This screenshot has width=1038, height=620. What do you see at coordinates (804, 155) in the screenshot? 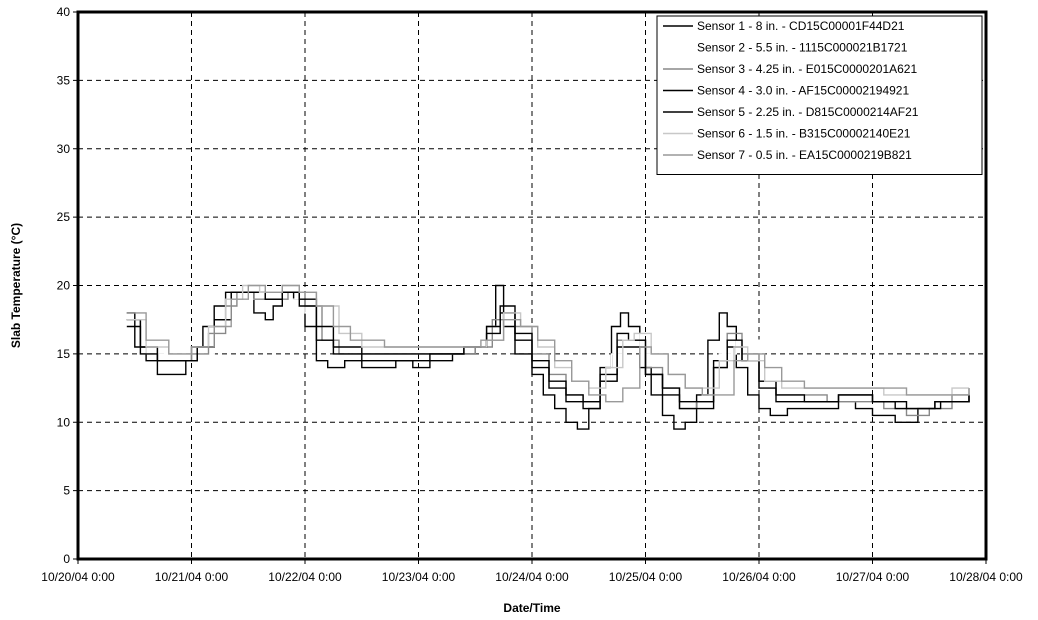
I see `legend-label: Sensor 7 - 0.5 in. - EA15C0000219B821` at bounding box center [804, 155].